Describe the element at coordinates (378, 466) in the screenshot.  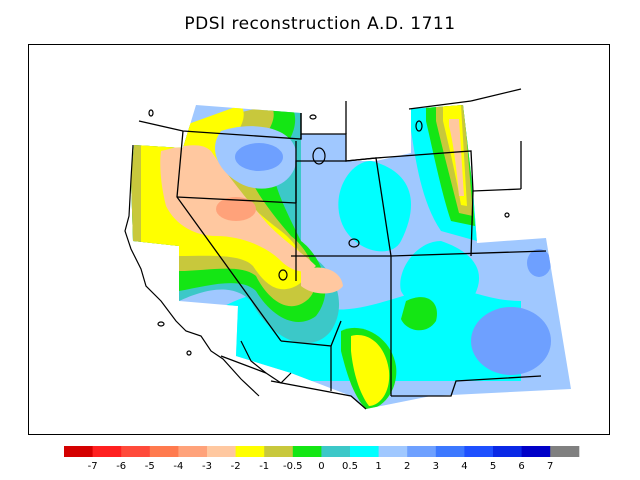
I see `colorbar-tick-label: 1` at that location.